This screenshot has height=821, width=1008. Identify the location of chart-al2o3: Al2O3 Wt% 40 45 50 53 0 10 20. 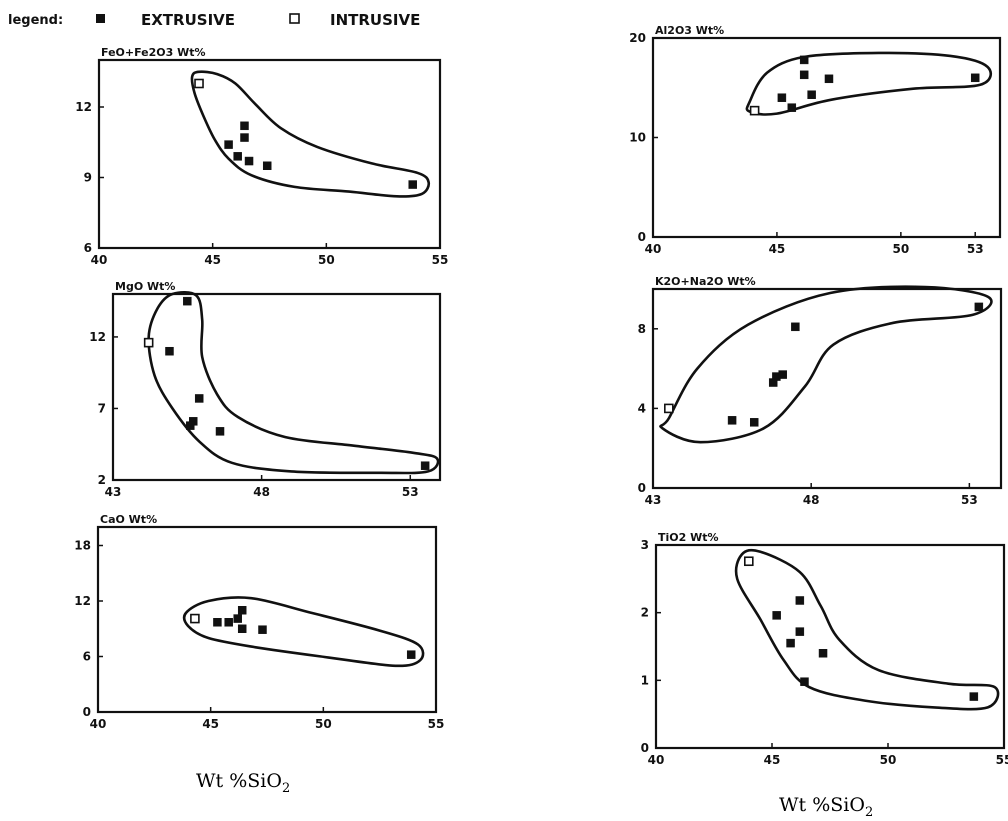
(815, 140).